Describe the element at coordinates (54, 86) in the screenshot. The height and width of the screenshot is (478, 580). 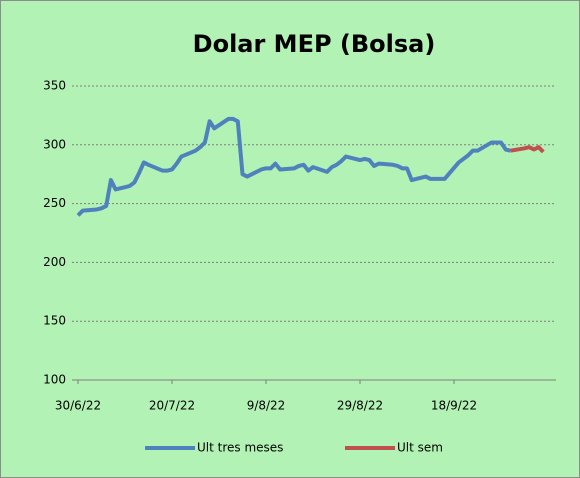
I see `y-tick-label: 350` at that location.